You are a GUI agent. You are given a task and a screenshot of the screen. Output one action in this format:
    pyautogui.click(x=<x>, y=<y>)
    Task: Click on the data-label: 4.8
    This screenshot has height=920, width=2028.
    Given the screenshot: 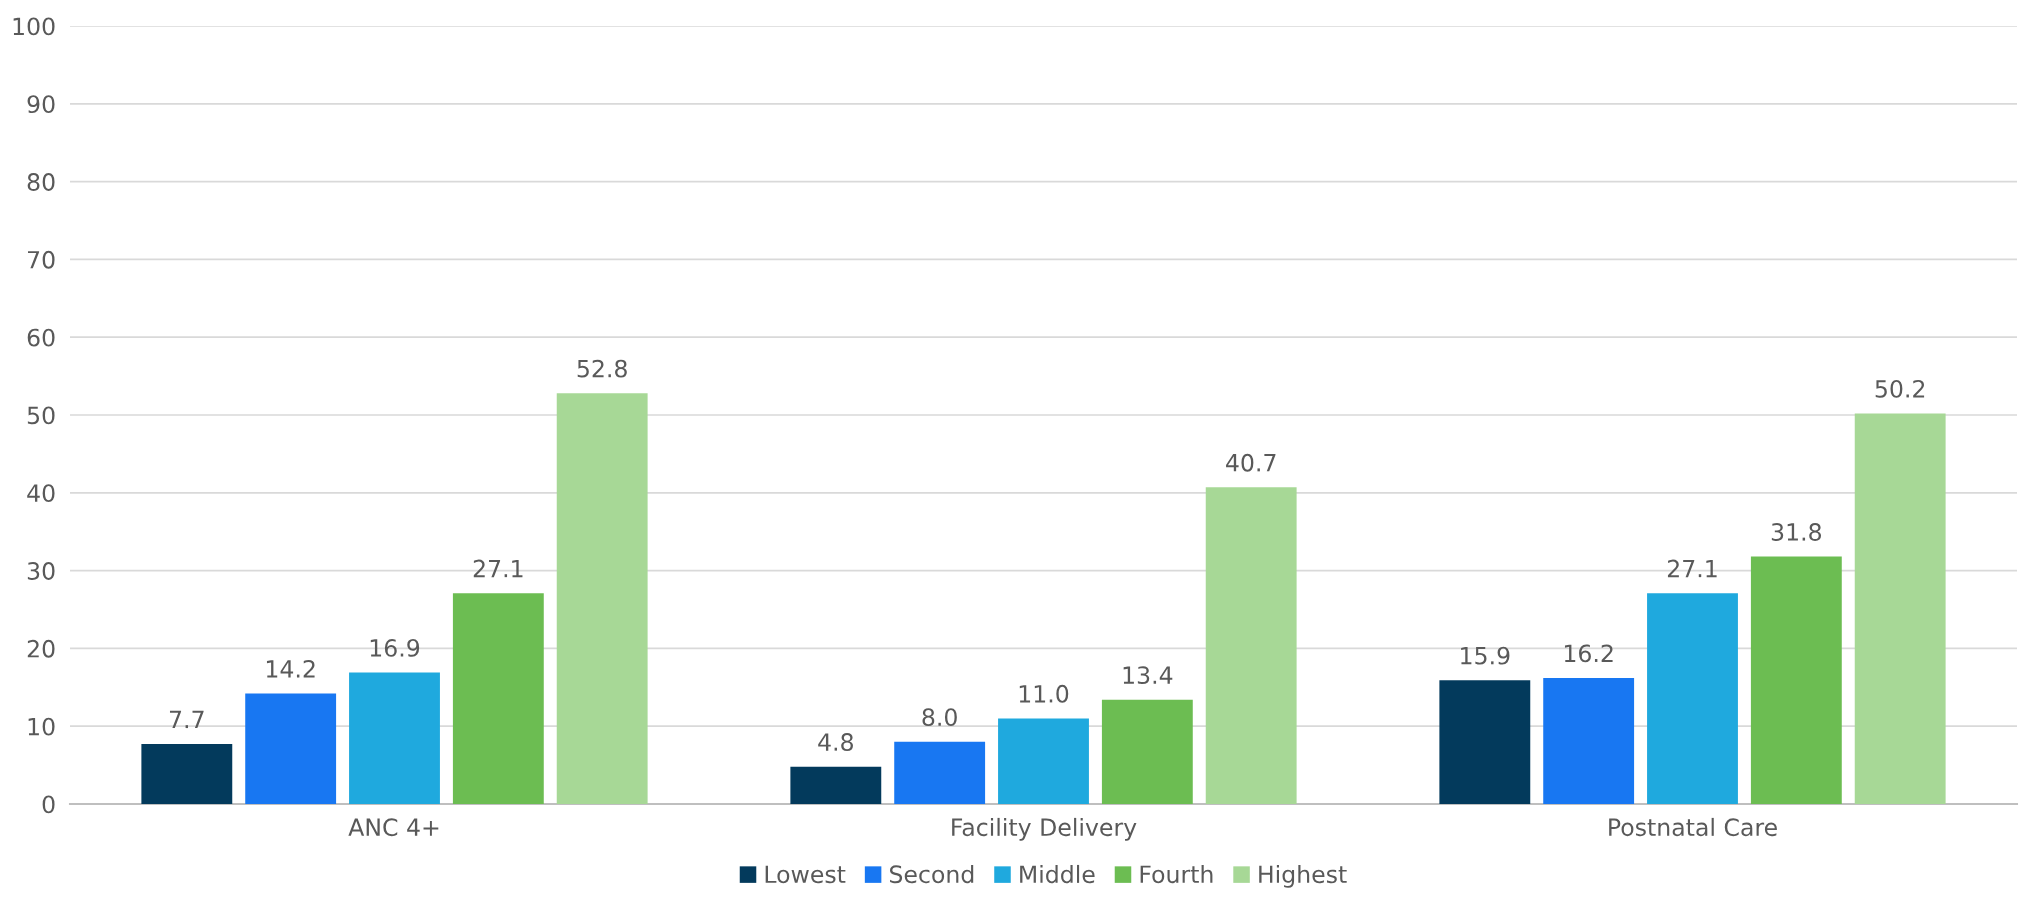 What is the action you would take?
    pyautogui.click(x=835, y=742)
    